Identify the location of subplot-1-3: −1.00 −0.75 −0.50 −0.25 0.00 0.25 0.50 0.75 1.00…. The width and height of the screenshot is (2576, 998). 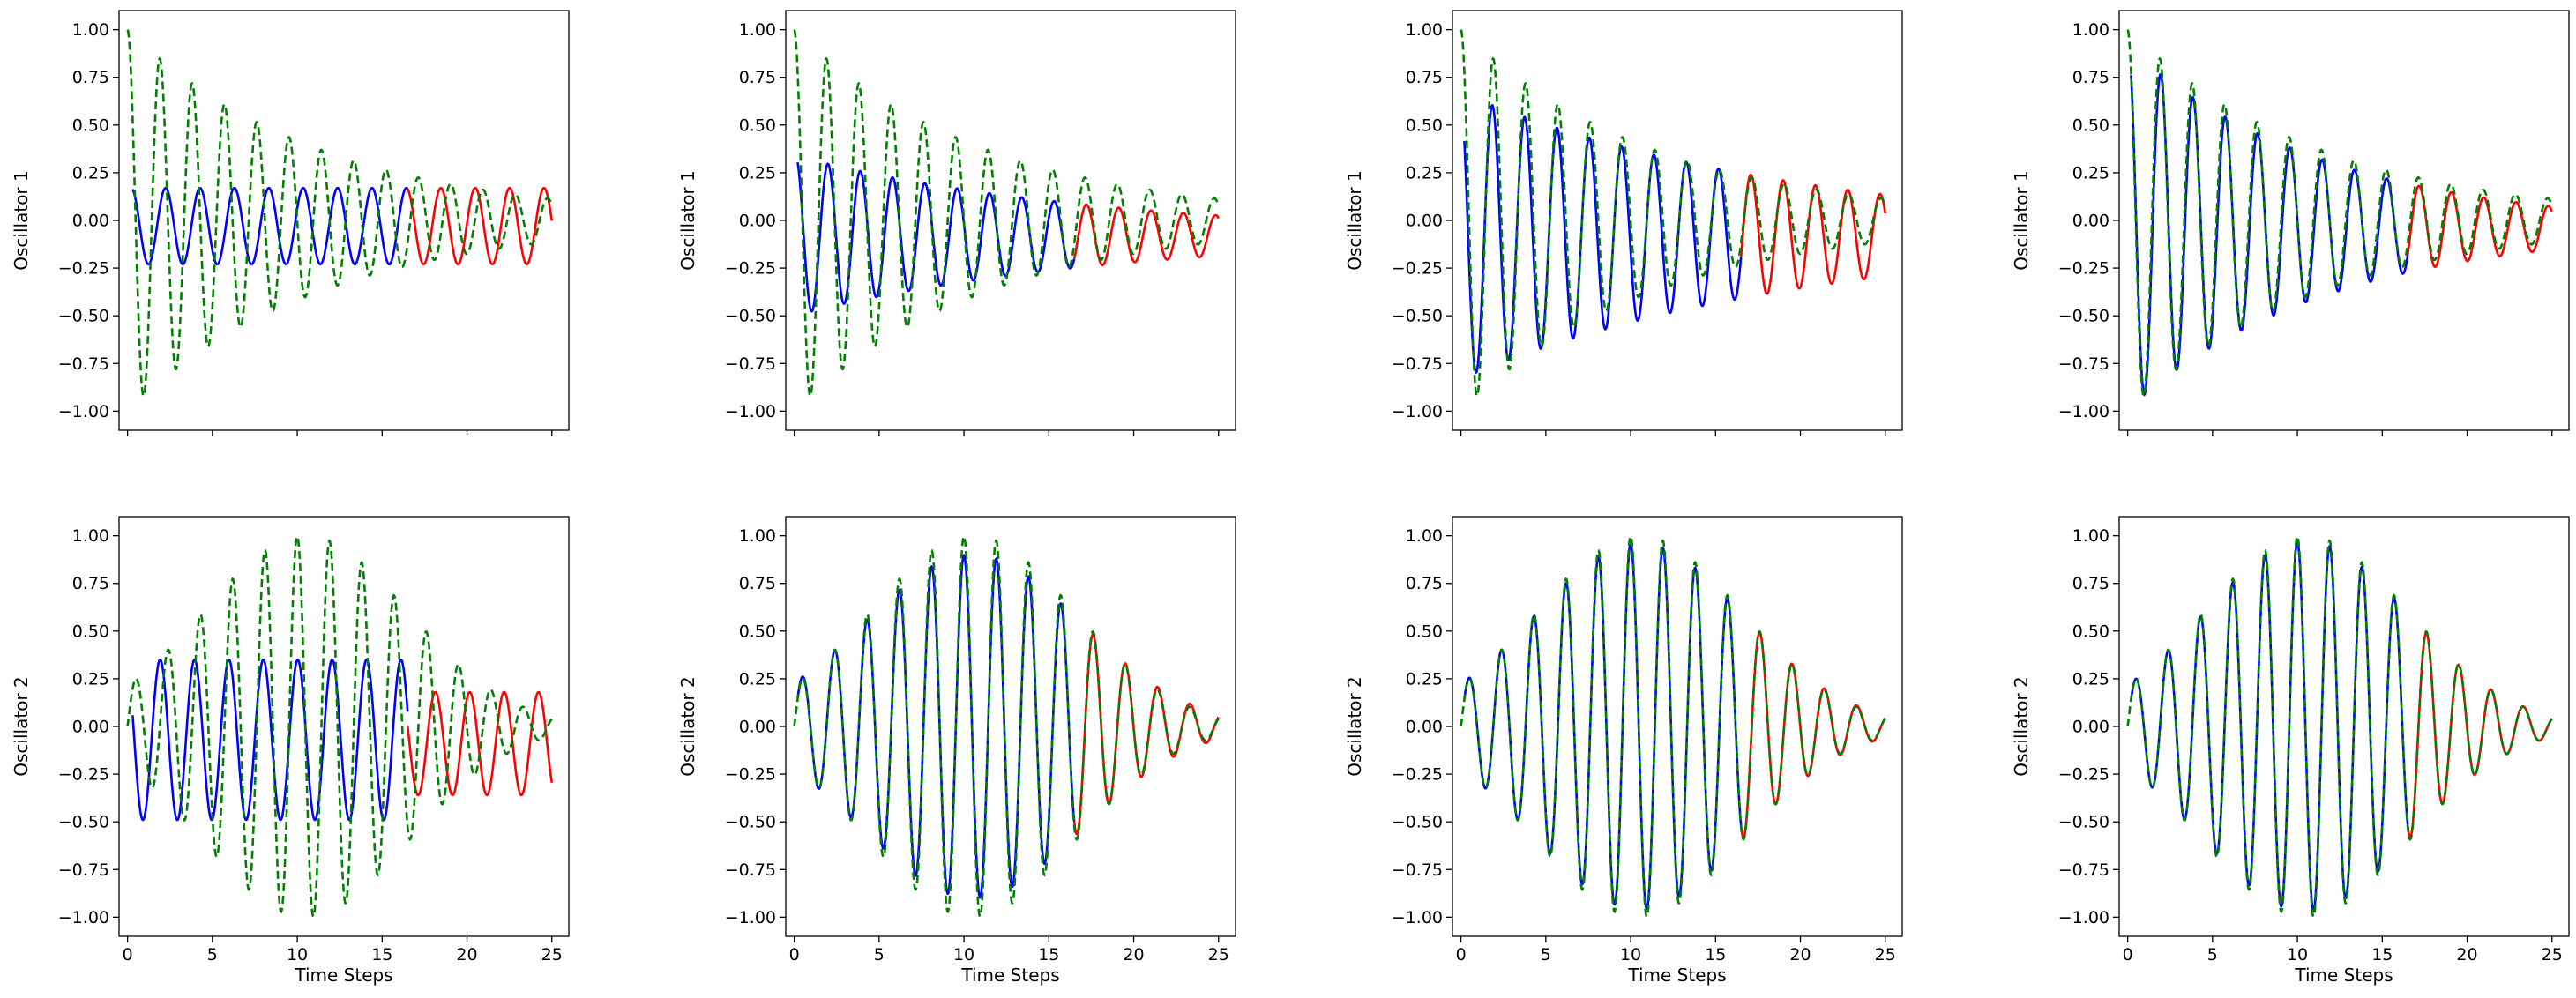
(2290, 751).